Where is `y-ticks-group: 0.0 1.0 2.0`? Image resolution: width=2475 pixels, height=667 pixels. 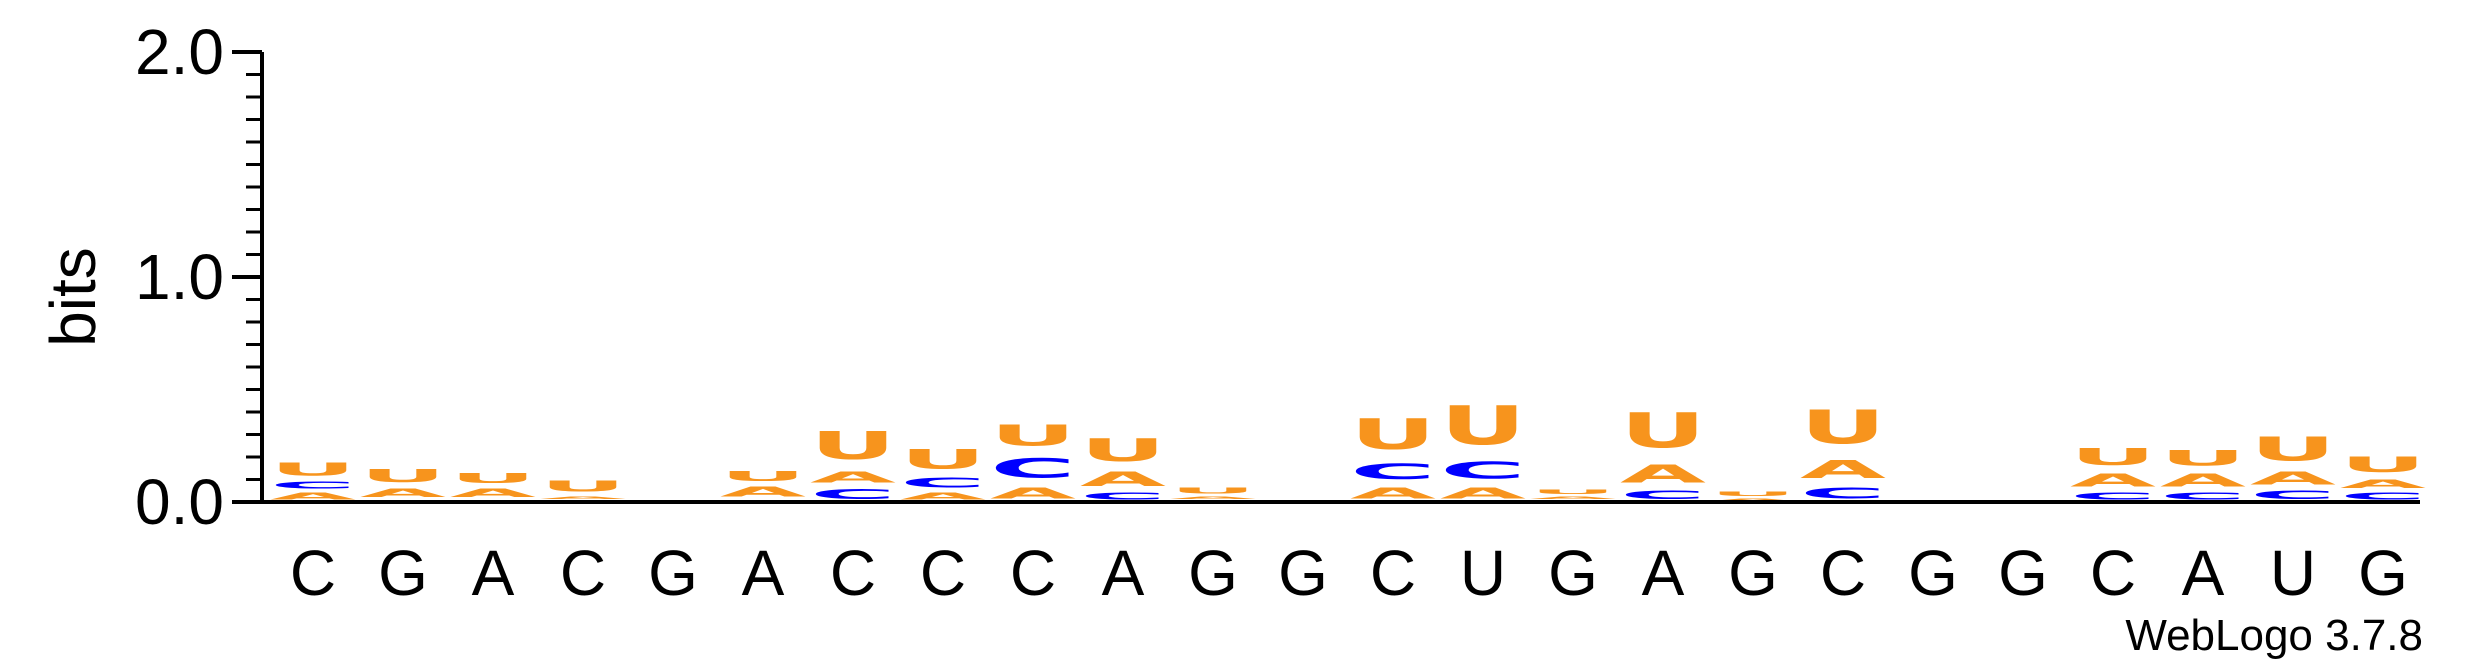
y-ticks-group: 0.0 1.0 2.0 is located at coordinates (198, 277).